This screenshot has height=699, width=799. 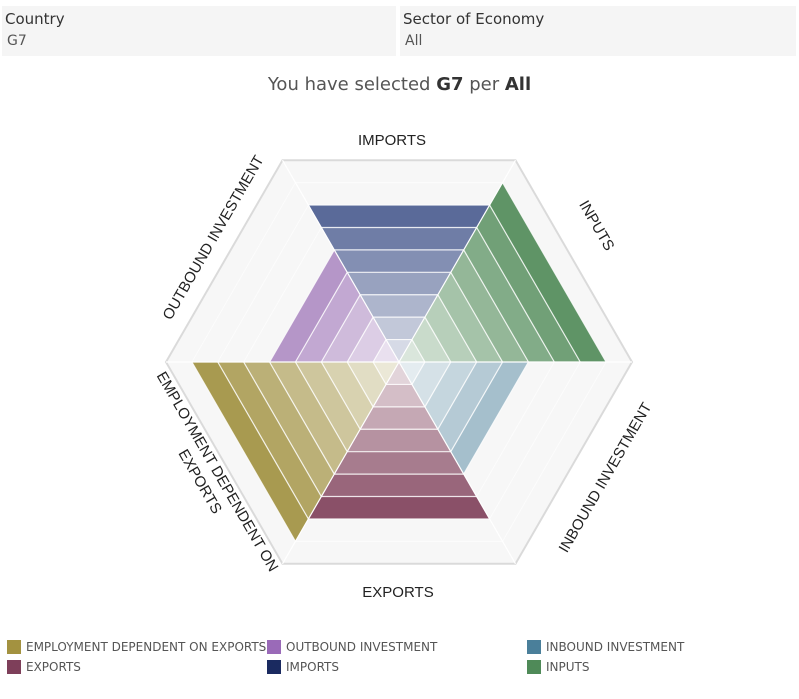 I want to click on legend-item-exports: EXPORTS, so click(x=44, y=667).